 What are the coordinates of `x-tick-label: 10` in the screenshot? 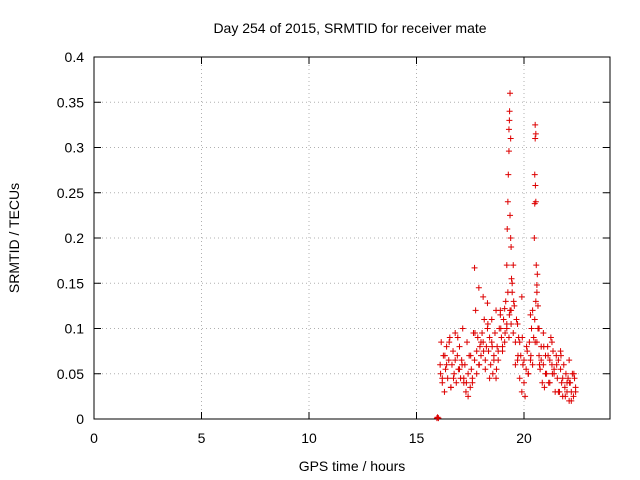 It's located at (309, 438).